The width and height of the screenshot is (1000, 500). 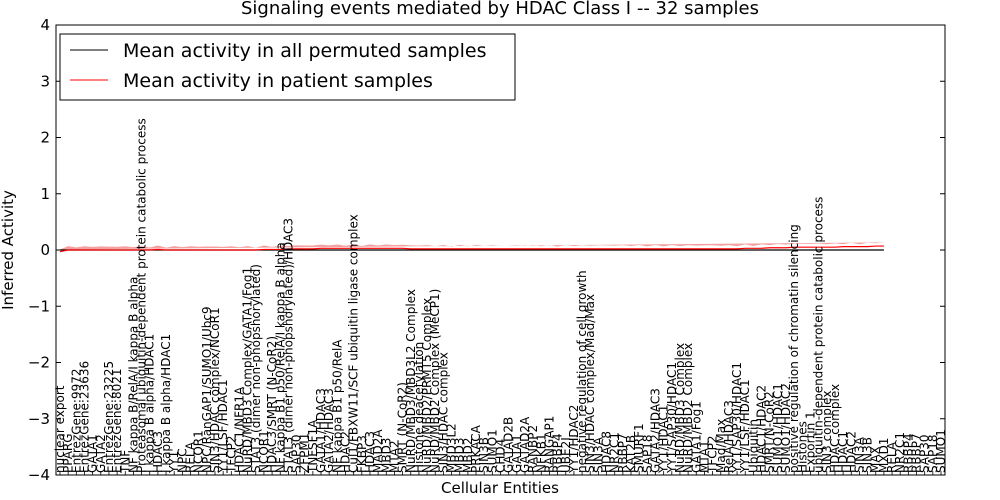 What do you see at coordinates (908, 453) in the screenshot?
I see `x-tick-label: RBBP4` at bounding box center [908, 453].